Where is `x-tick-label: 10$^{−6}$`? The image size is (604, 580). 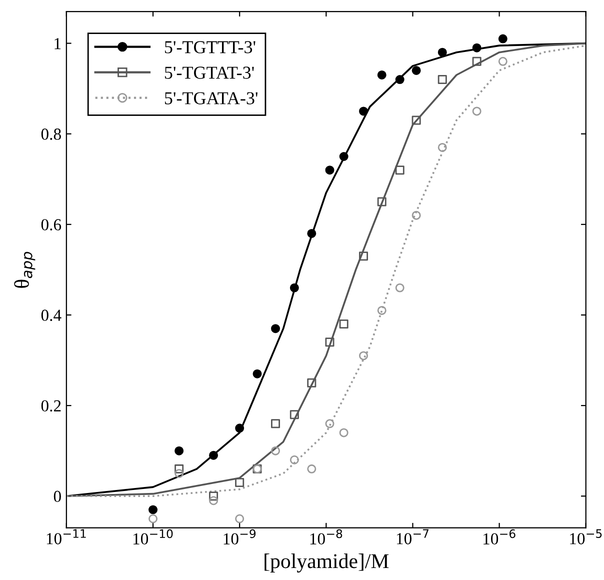 x-tick-label: 10$^{−6}$ is located at coordinates (500, 536).